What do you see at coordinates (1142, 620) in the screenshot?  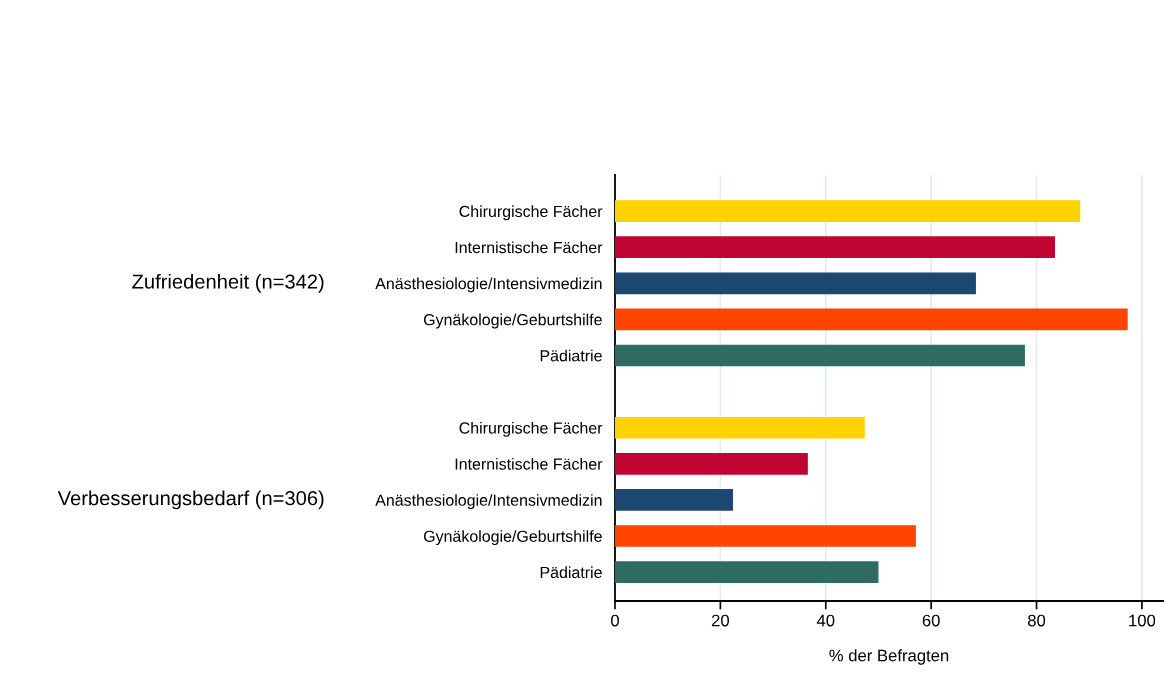 I see `x-tick-label: 100` at bounding box center [1142, 620].